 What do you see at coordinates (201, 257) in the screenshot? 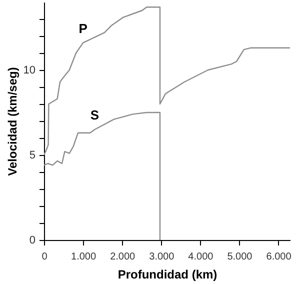
I see `x-tick-label: 4.000` at bounding box center [201, 257].